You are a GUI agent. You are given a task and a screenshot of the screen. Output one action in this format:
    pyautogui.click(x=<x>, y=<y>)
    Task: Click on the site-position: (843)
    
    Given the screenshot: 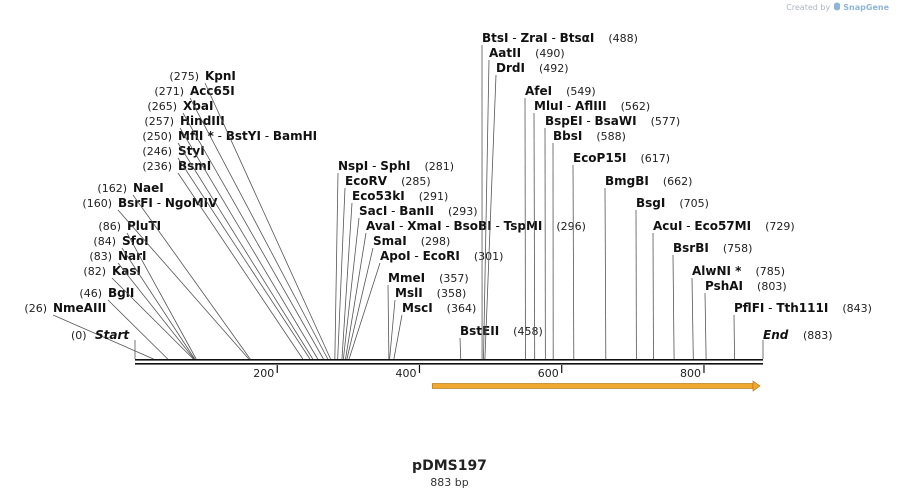 What is the action you would take?
    pyautogui.click(x=857, y=308)
    